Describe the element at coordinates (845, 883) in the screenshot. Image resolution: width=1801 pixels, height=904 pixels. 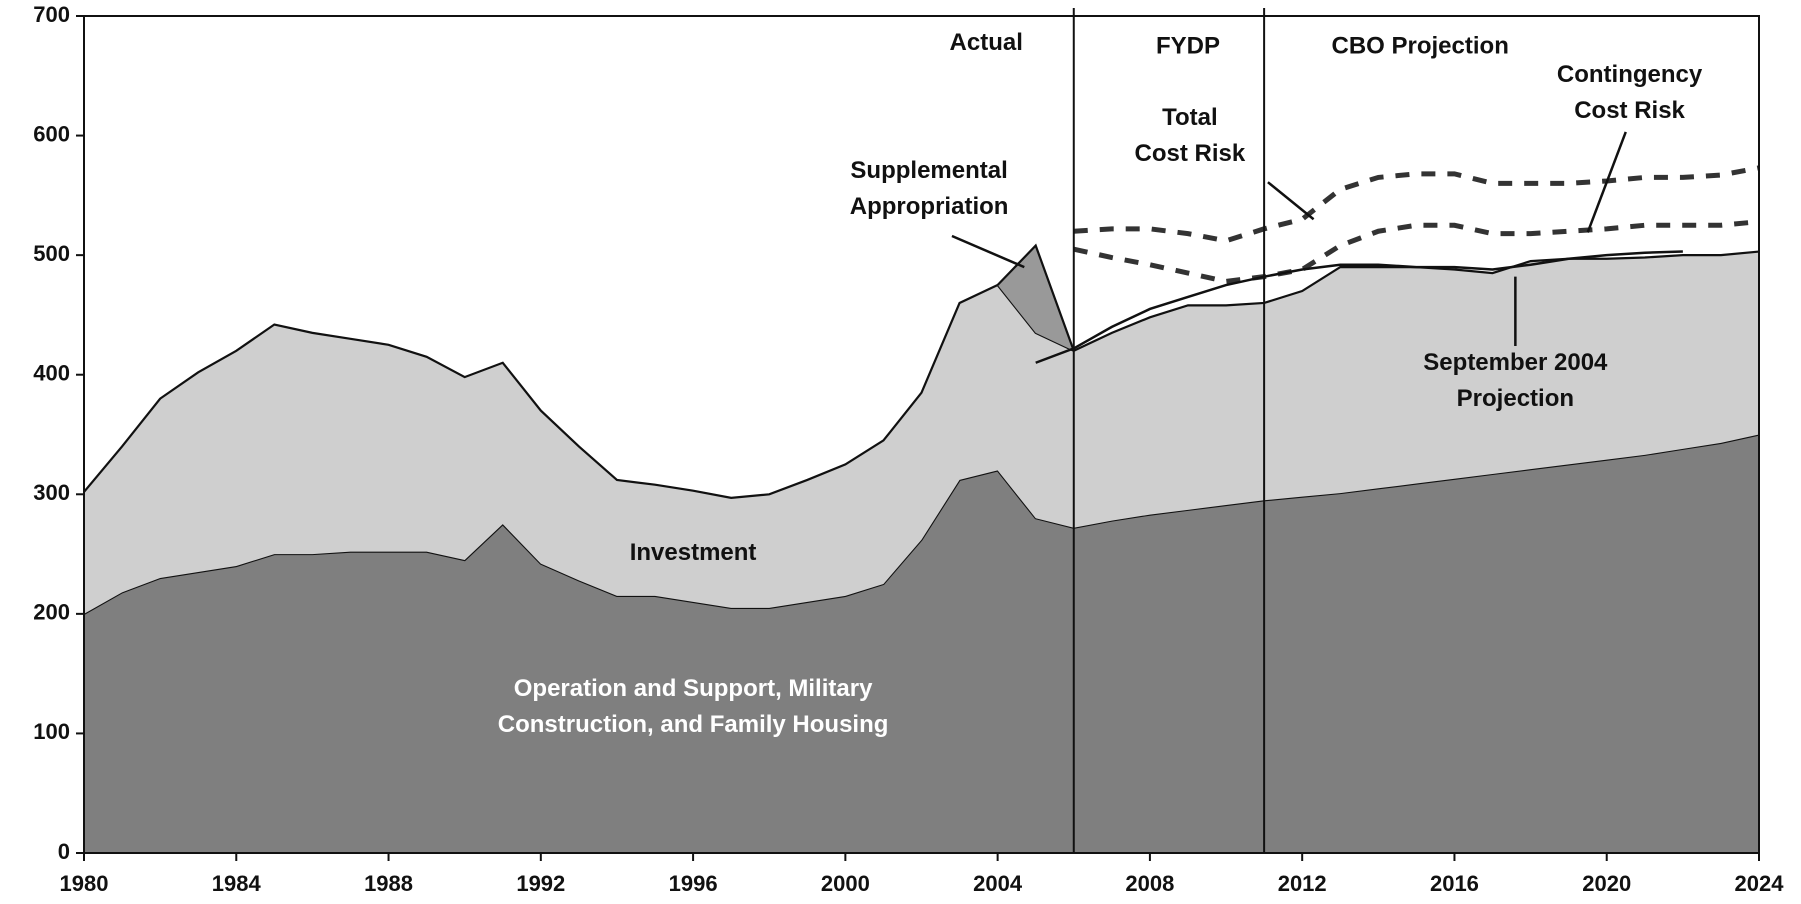
I see `x-tick-label: 2000` at that location.